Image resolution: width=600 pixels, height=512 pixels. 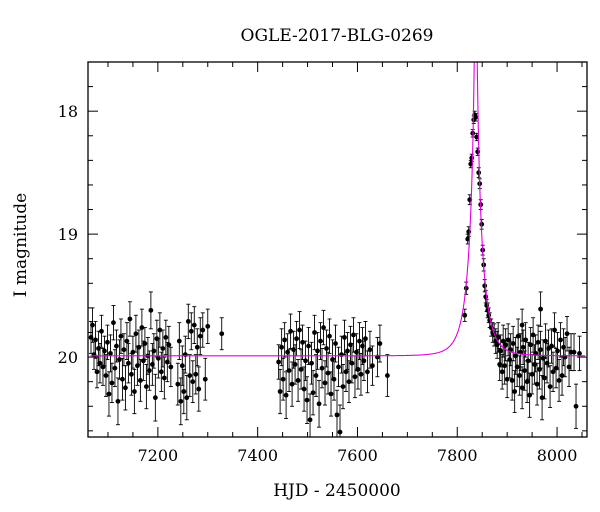 What do you see at coordinates (357, 455) in the screenshot?
I see `x-tick-label: 7600` at bounding box center [357, 455].